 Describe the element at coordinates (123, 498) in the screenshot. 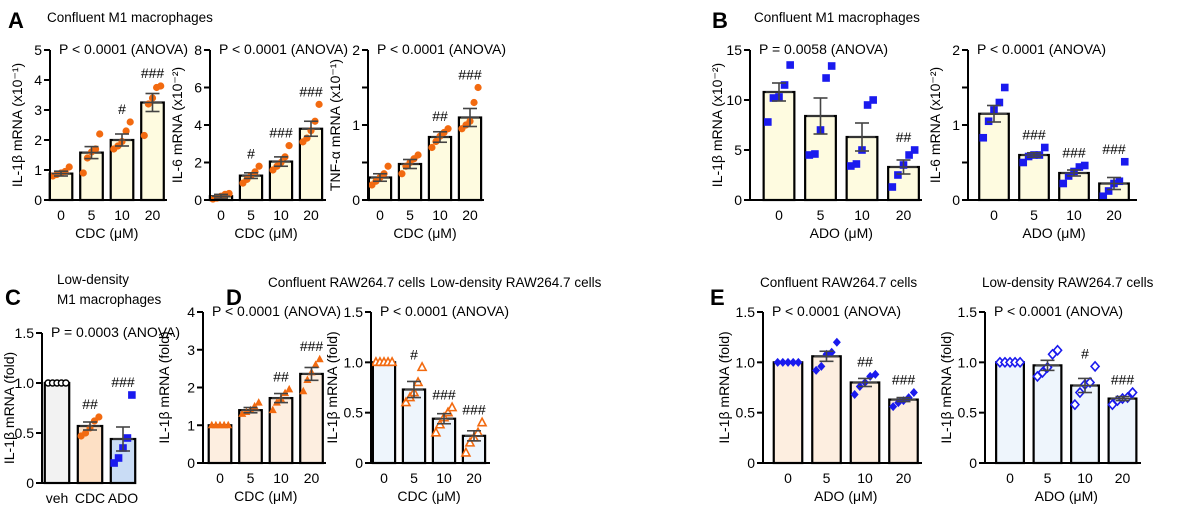

I see `x-tick-label: ADO` at that location.